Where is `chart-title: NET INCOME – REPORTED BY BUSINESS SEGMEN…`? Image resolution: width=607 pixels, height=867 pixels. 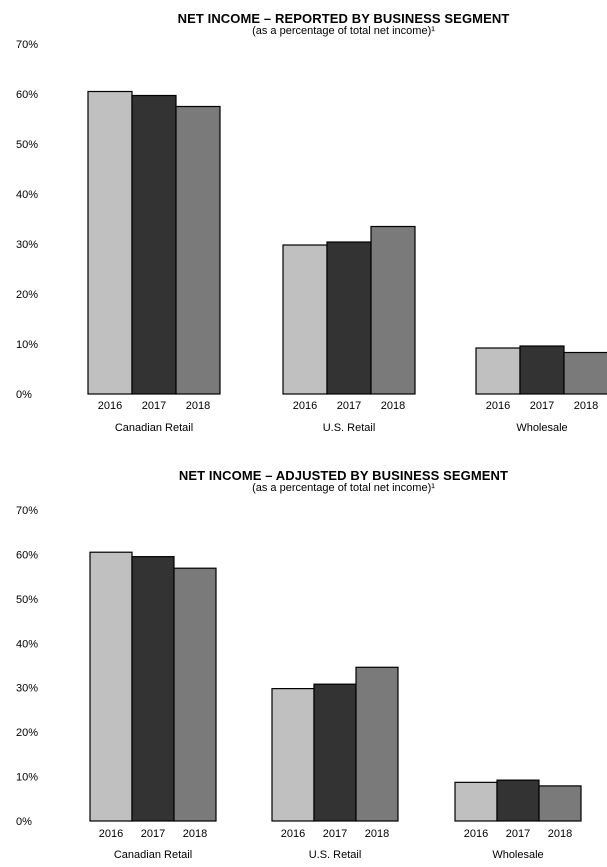 chart-title: NET INCOME – REPORTED BY BUSINESS SEGMEN… is located at coordinates (343, 18).